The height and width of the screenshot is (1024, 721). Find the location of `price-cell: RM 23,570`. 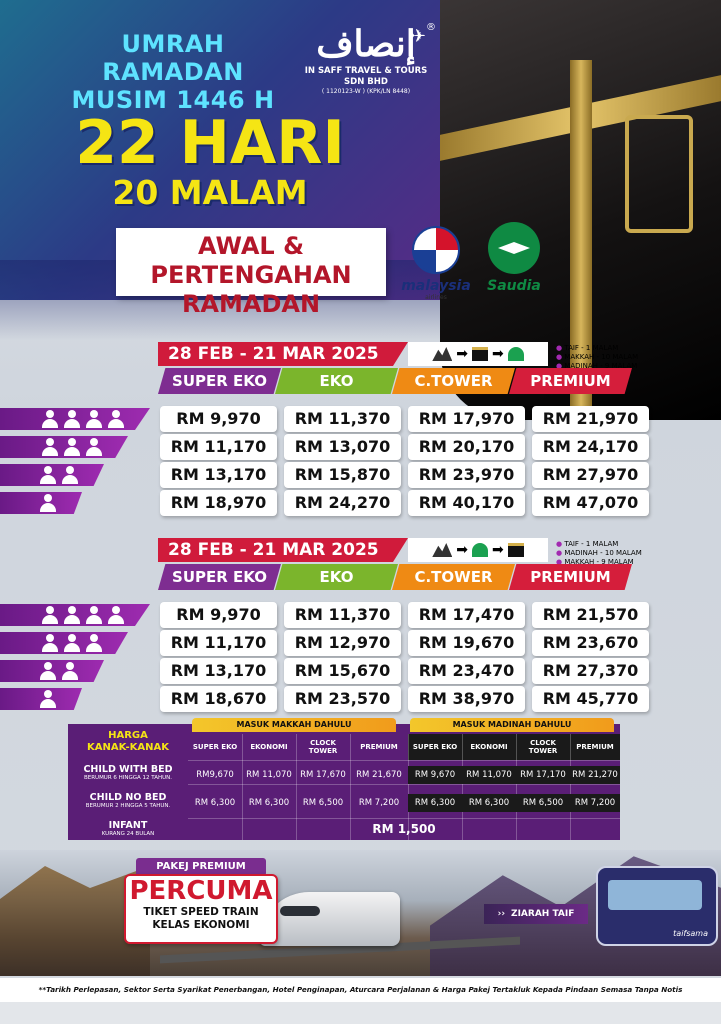

price-cell: RM 23,570 is located at coordinates (342, 699).